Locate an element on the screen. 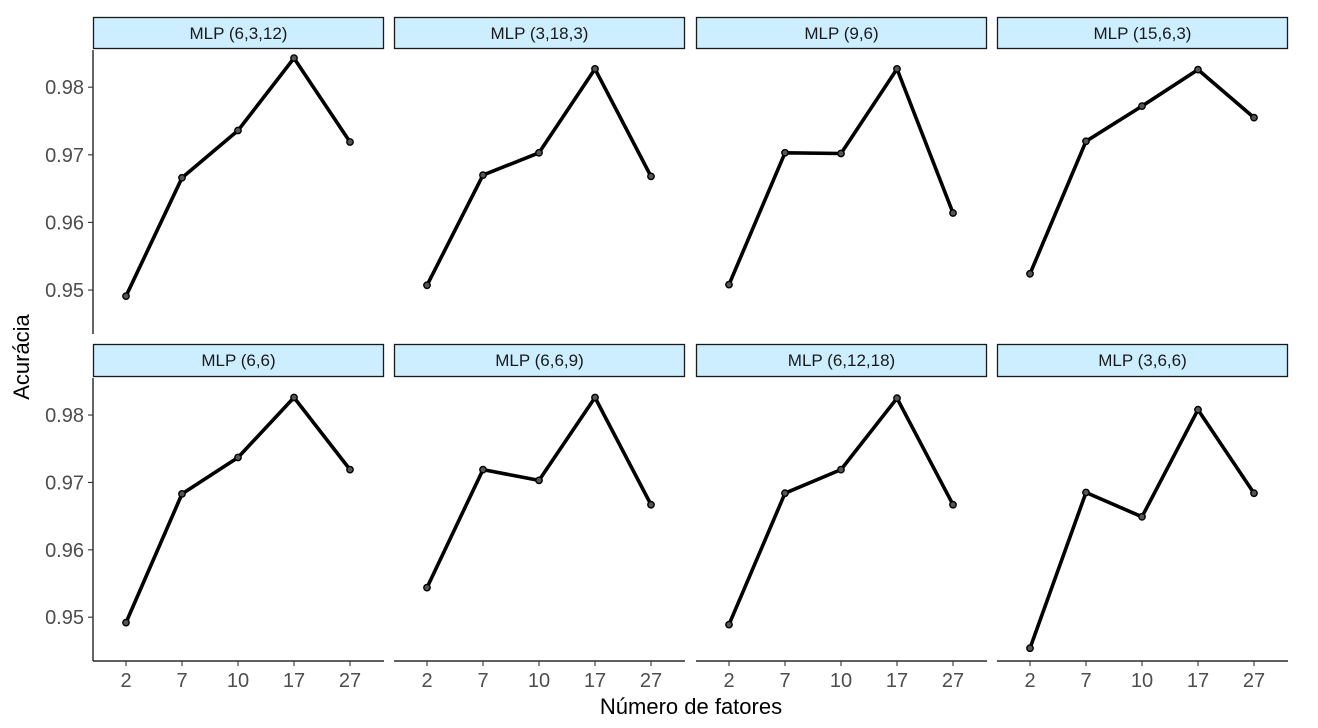 Image resolution: width=1318 pixels, height=728 pixels. panel-title: MLP (6,6) is located at coordinates (238, 360).